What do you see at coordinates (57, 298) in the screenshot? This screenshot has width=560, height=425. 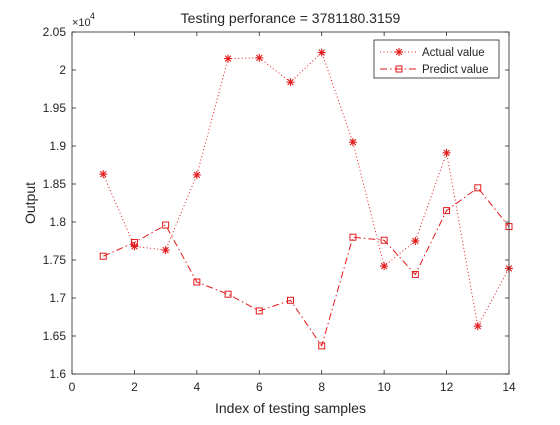 I see `y-tick-label: 1.7` at bounding box center [57, 298].